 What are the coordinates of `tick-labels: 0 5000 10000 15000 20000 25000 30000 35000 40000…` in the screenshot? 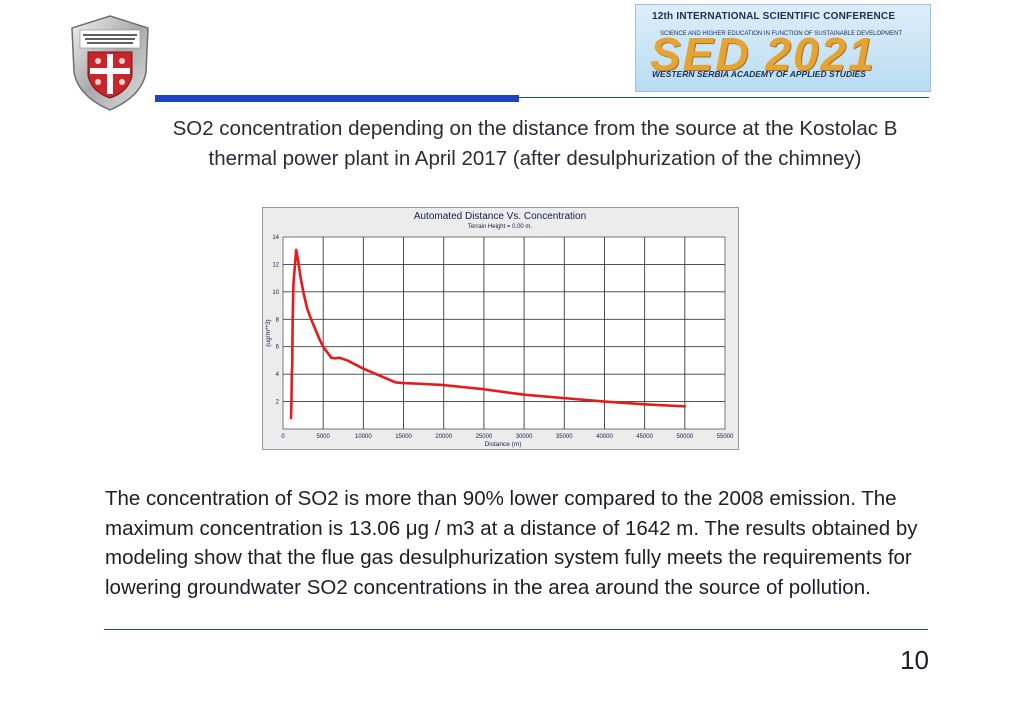 It's located at (503, 337).